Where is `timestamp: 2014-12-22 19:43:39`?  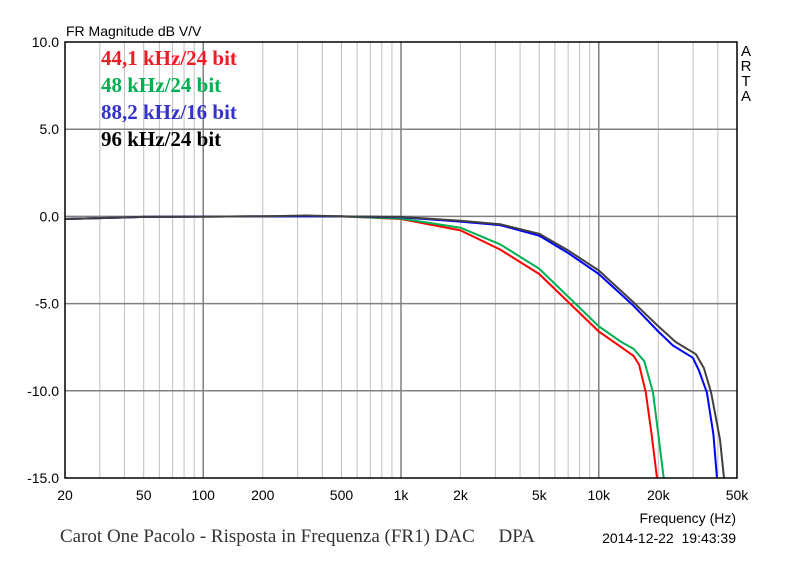
timestamp: 2014-12-22 19:43:39 is located at coordinates (669, 538).